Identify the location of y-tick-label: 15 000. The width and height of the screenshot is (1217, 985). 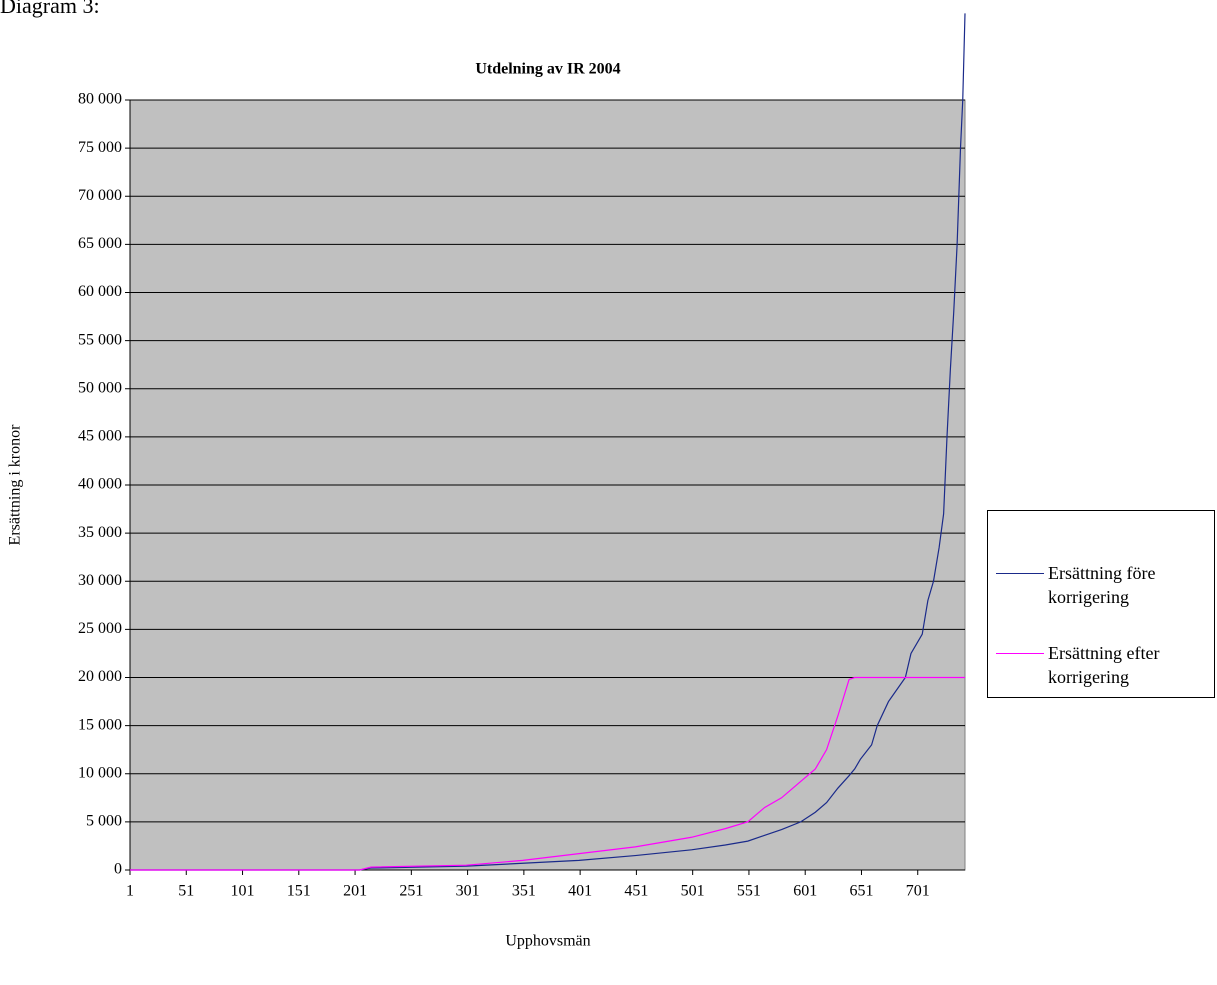
(100, 724).